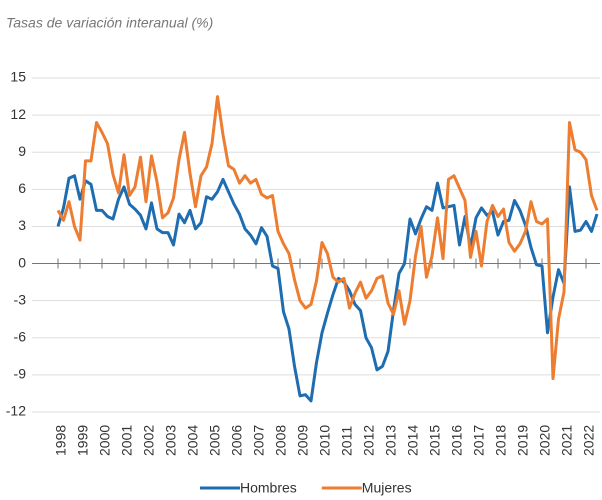 This screenshot has height=500, width=602. Describe the element at coordinates (105, 440) in the screenshot. I see `x-tick-label: 2000` at that location.